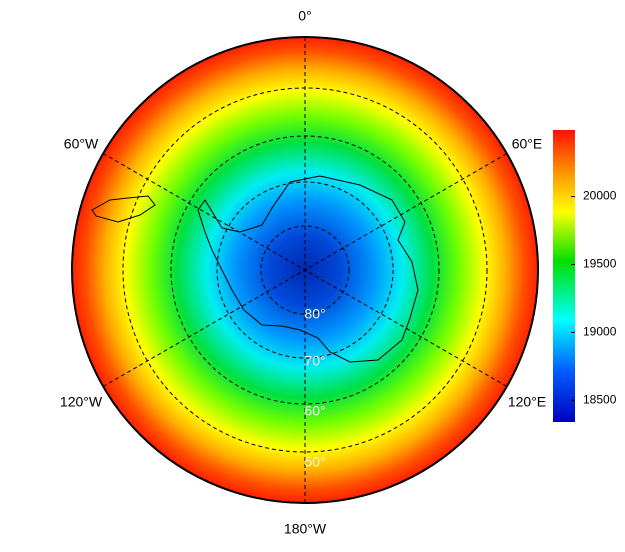  Describe the element at coordinates (314, 314) in the screenshot. I see `lat-label: 80°` at that location.